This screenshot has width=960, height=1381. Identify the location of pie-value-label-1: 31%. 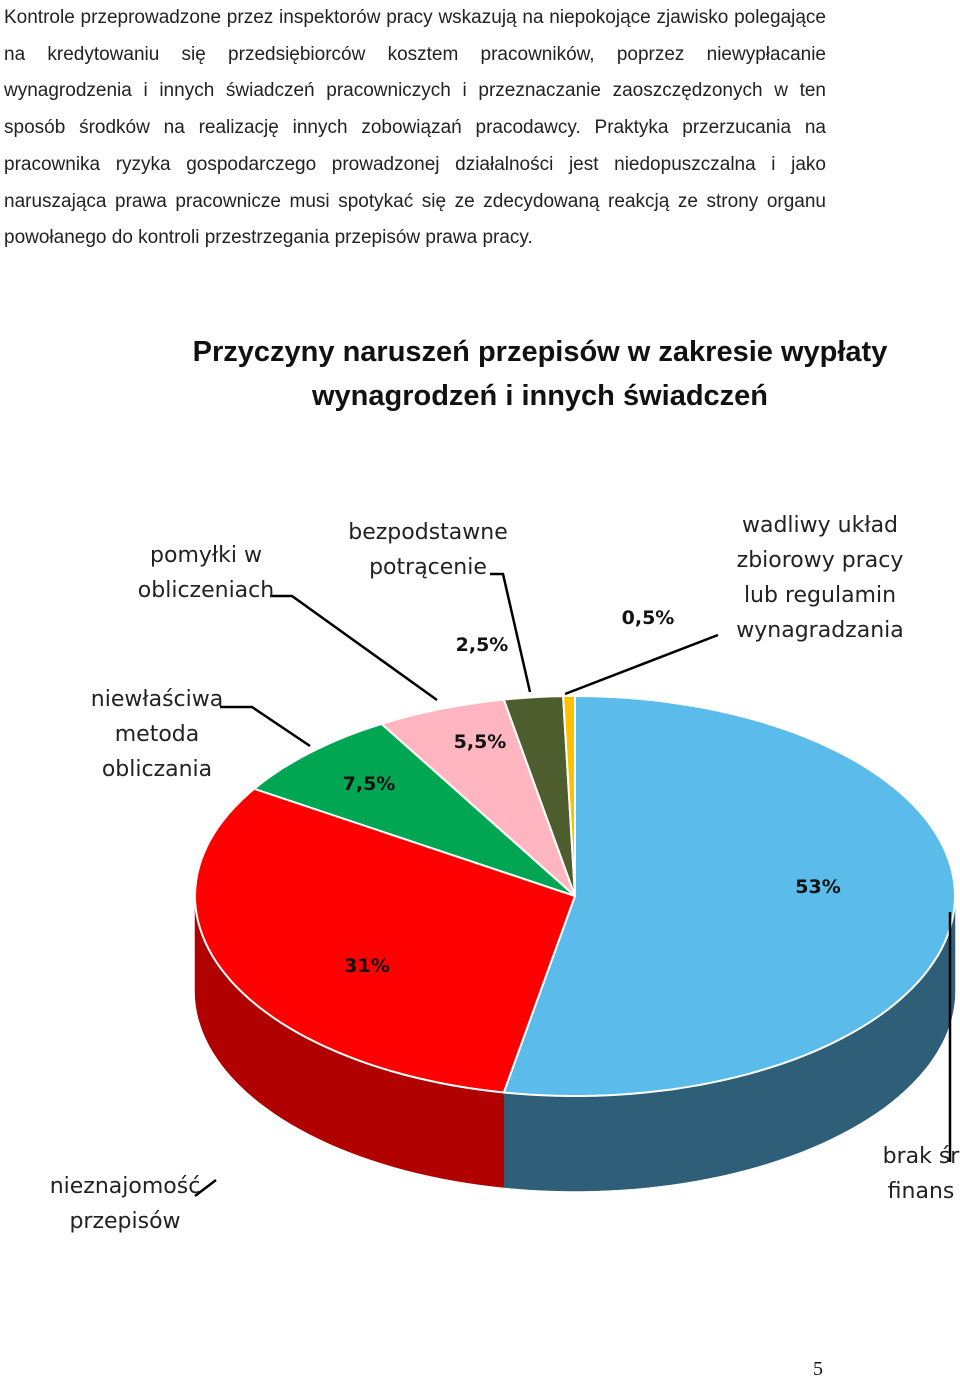
(366, 966).